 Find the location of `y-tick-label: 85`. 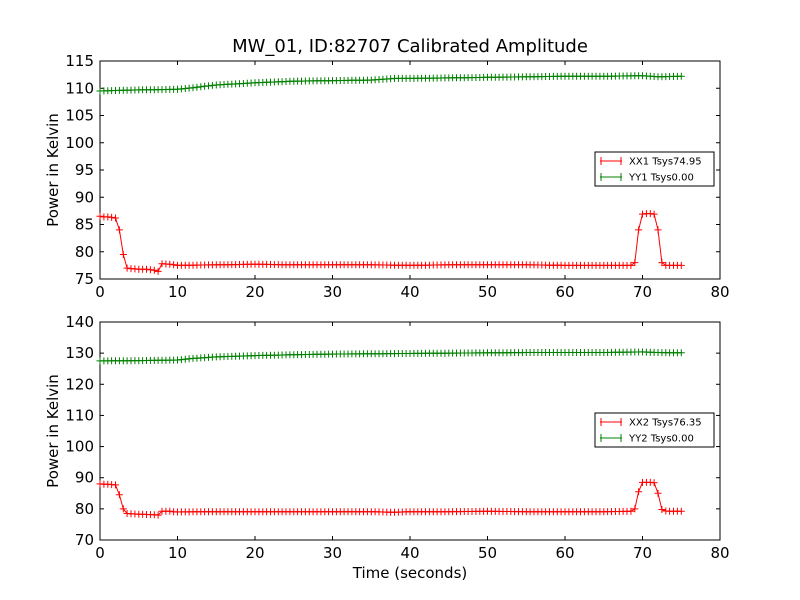

y-tick-label: 85 is located at coordinates (84, 225).